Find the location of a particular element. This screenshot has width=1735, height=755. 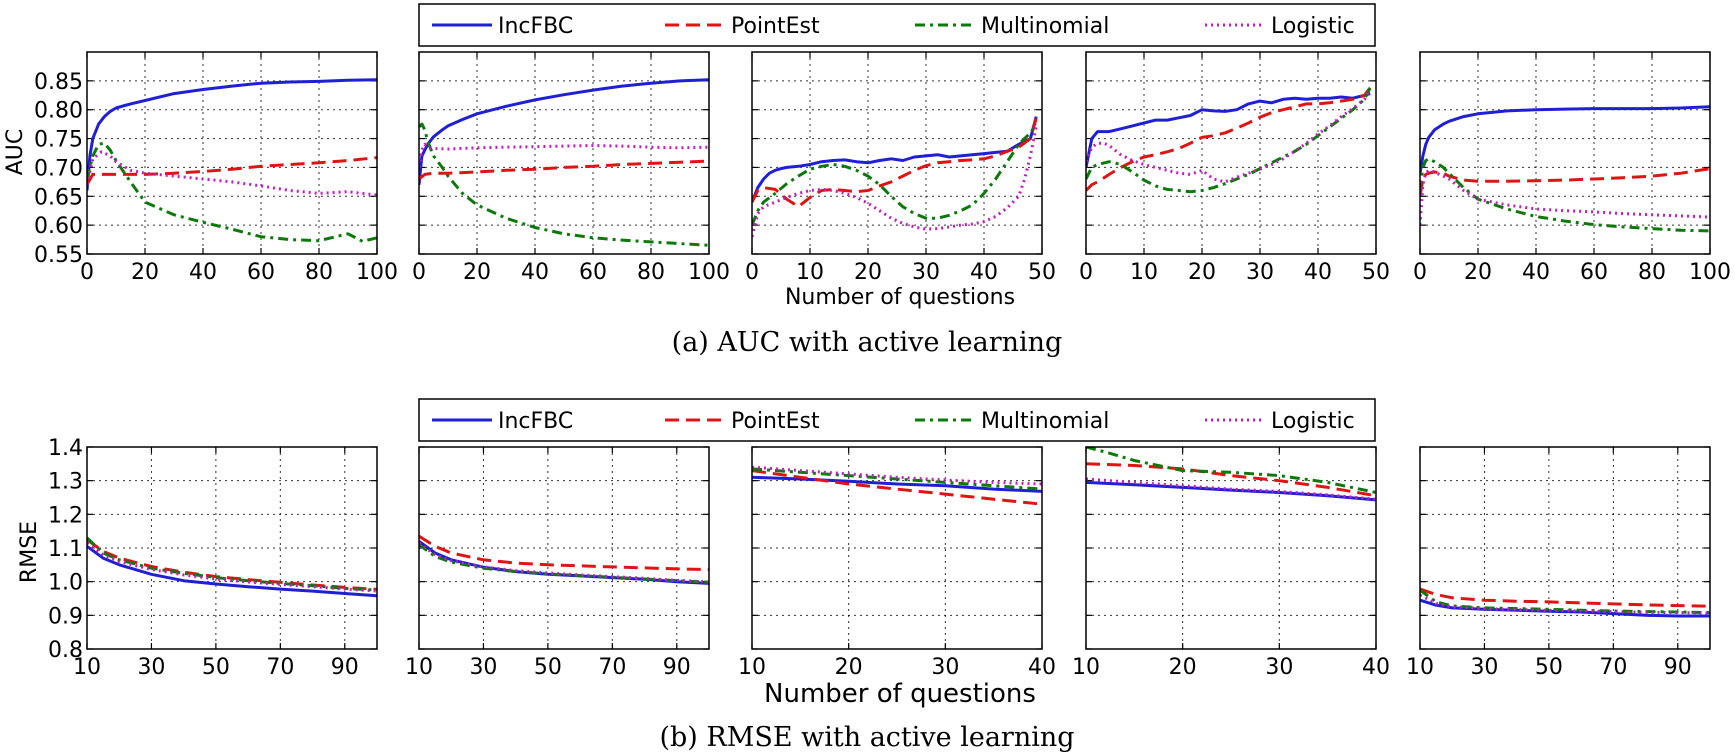

rmse-x-axis-label: Number of questions is located at coordinates (900, 694).